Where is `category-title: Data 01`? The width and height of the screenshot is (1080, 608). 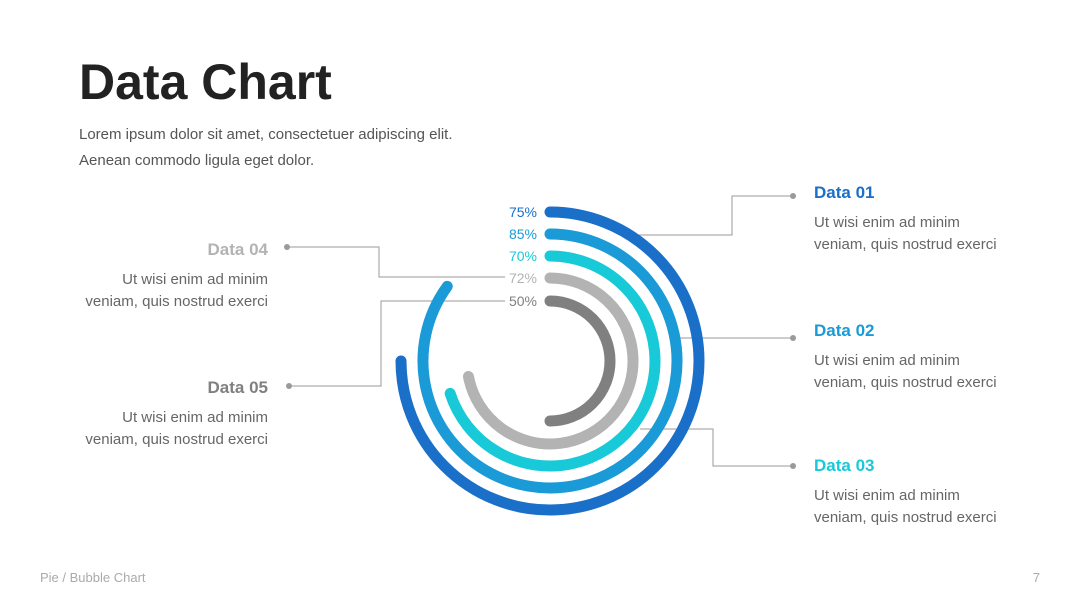 category-title: Data 01 is located at coordinates (844, 192).